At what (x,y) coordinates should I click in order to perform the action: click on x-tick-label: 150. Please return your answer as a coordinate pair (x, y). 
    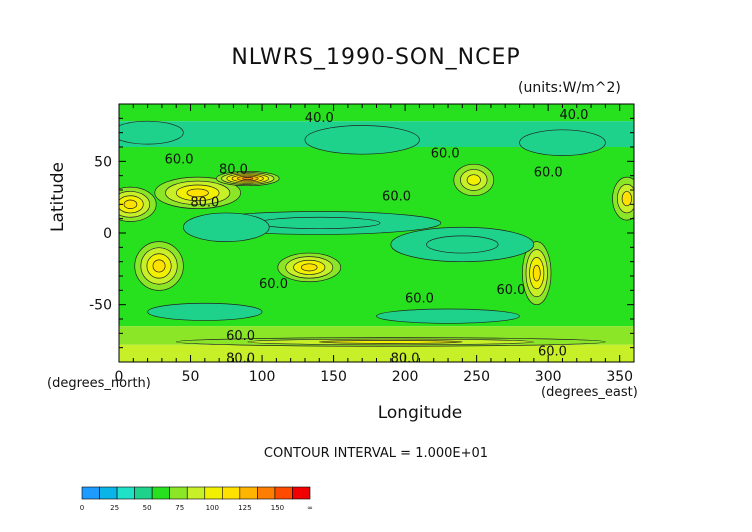
    Looking at the image, I should click on (333, 377).